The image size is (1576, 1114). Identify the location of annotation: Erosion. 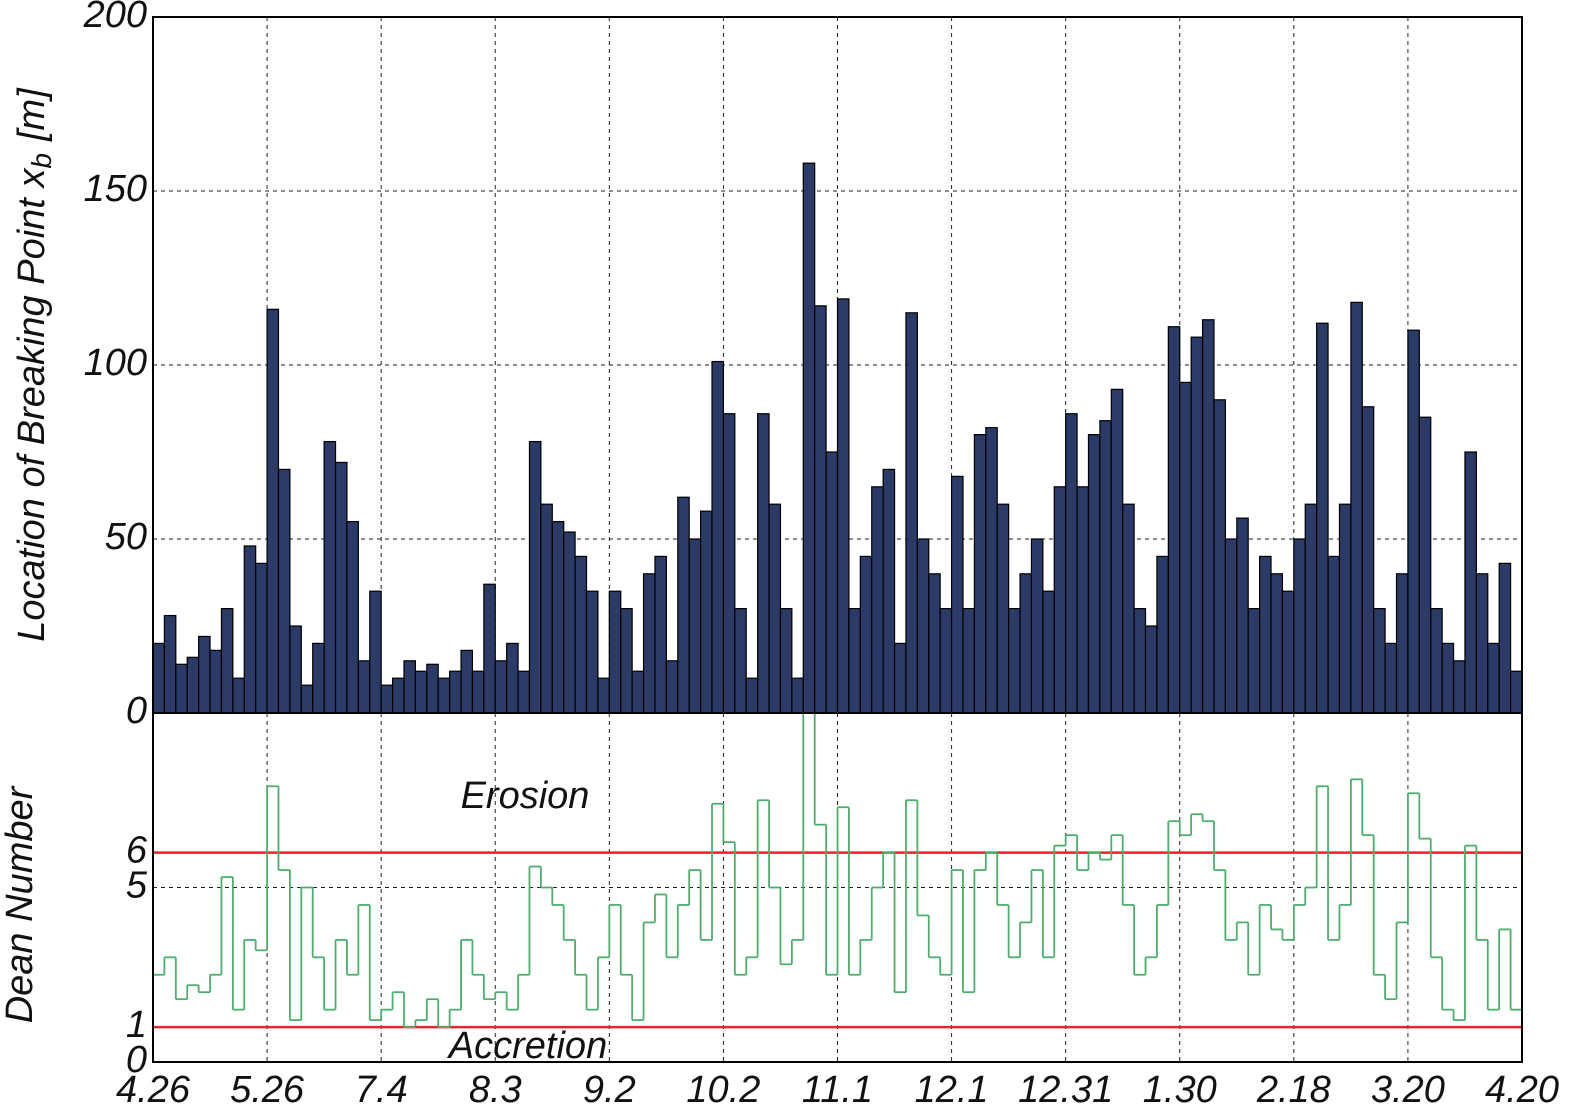
(525, 796).